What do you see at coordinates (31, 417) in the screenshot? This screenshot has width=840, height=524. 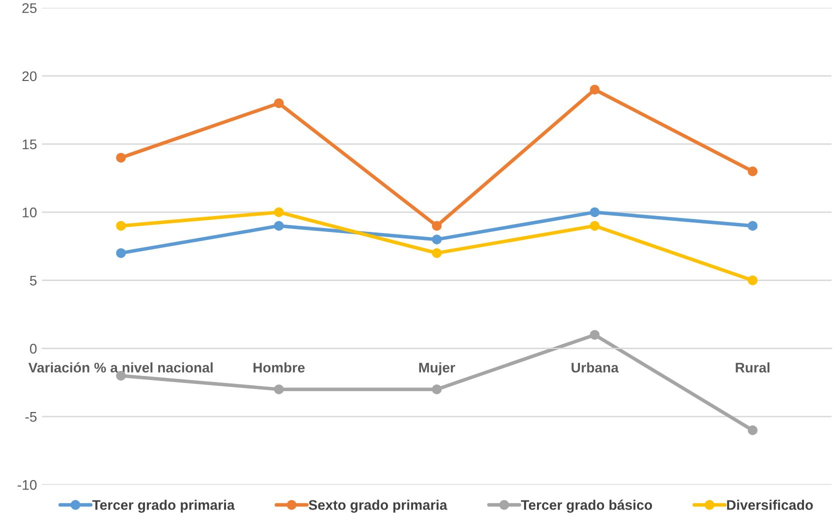 I see `y-tick-label: -5` at bounding box center [31, 417].